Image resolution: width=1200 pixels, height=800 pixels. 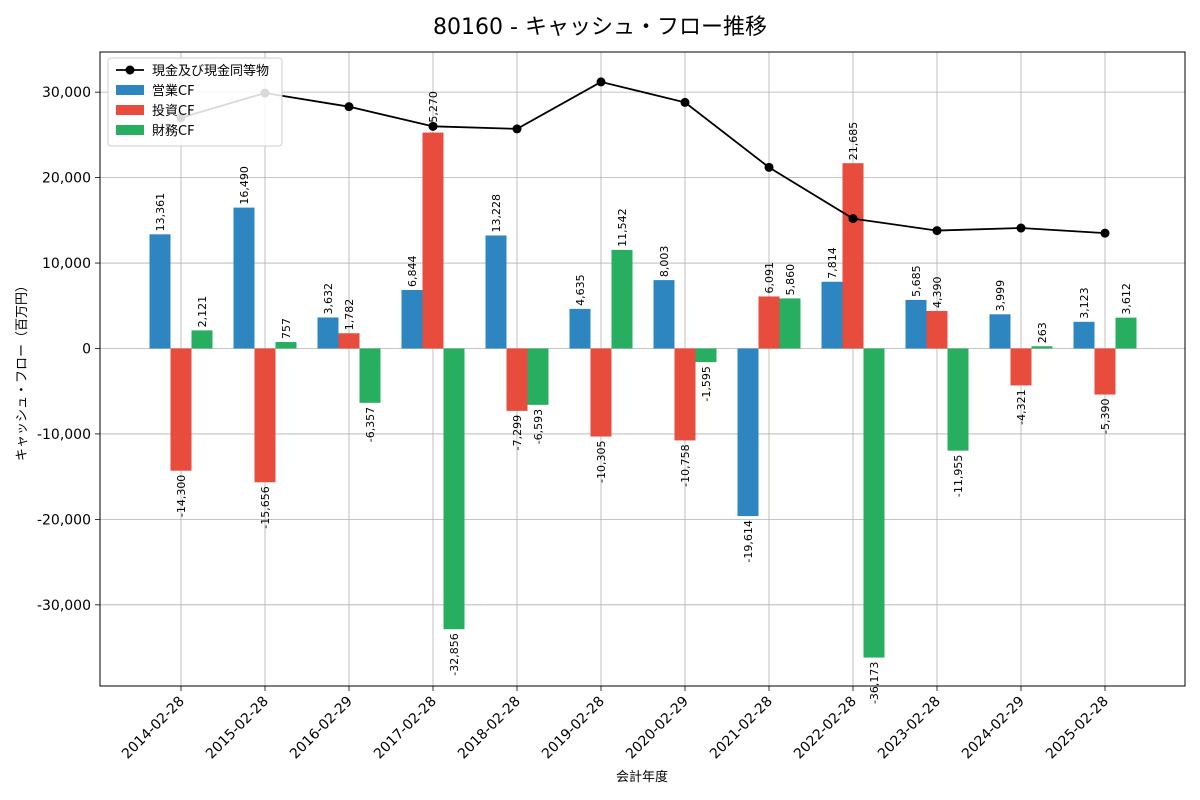 What do you see at coordinates (993, 728) in the screenshot?
I see `x-tick-label: 2024-02-29` at bounding box center [993, 728].